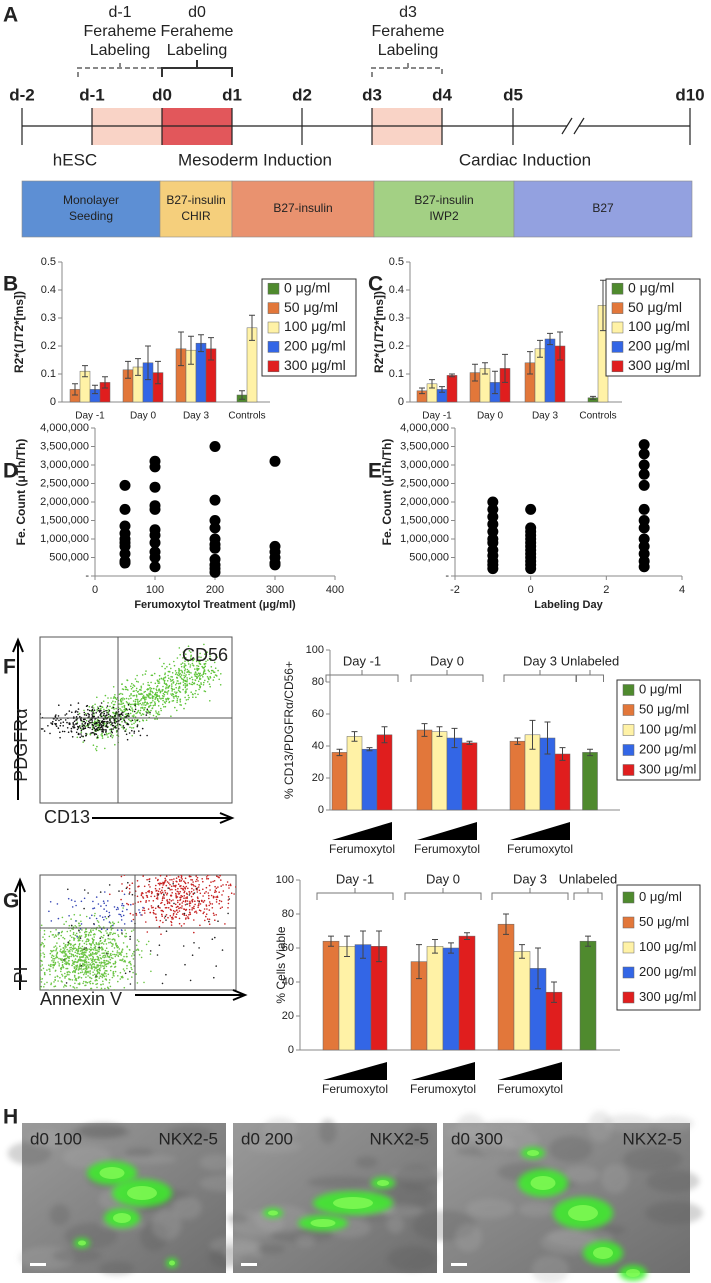 The width and height of the screenshot is (711, 1283). What do you see at coordinates (255, 159) in the screenshot?
I see `phase-label: Mesoderm Induction` at bounding box center [255, 159].